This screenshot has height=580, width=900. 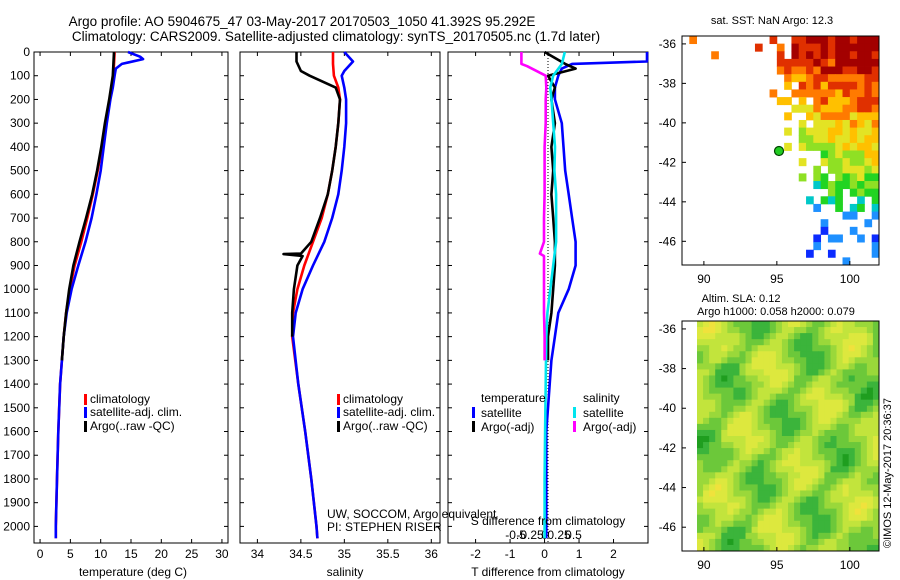 I want to click on sst-heatmap, so click(x=784, y=151).